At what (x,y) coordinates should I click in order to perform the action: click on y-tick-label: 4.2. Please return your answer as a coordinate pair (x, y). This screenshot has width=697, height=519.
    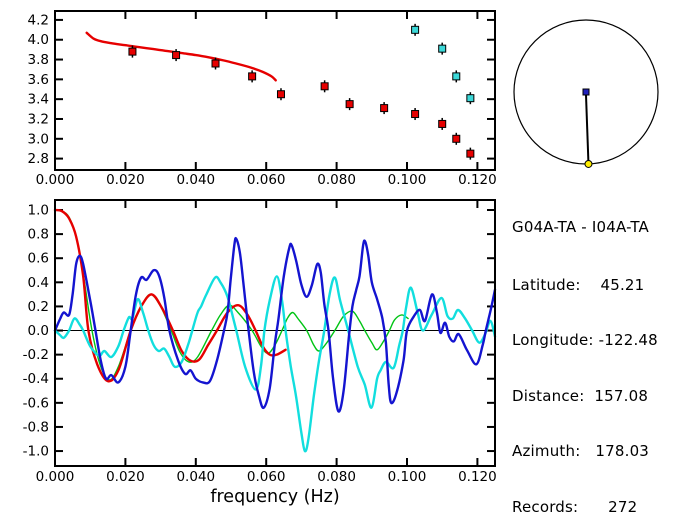
    Looking at the image, I should click on (38, 20).